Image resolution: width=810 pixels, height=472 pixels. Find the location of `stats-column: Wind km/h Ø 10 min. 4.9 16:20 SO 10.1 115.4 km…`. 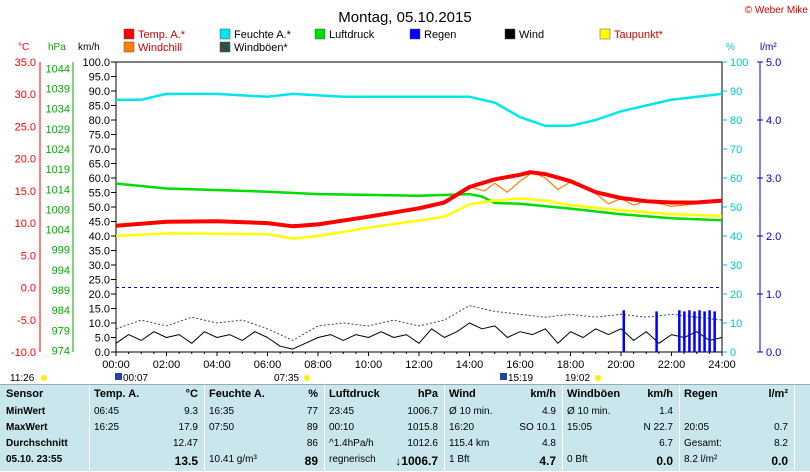

stats-column: Wind km/h Ø 10 min. 4.9 16:20 SO 10.1 115.4 km… is located at coordinates (504, 428).